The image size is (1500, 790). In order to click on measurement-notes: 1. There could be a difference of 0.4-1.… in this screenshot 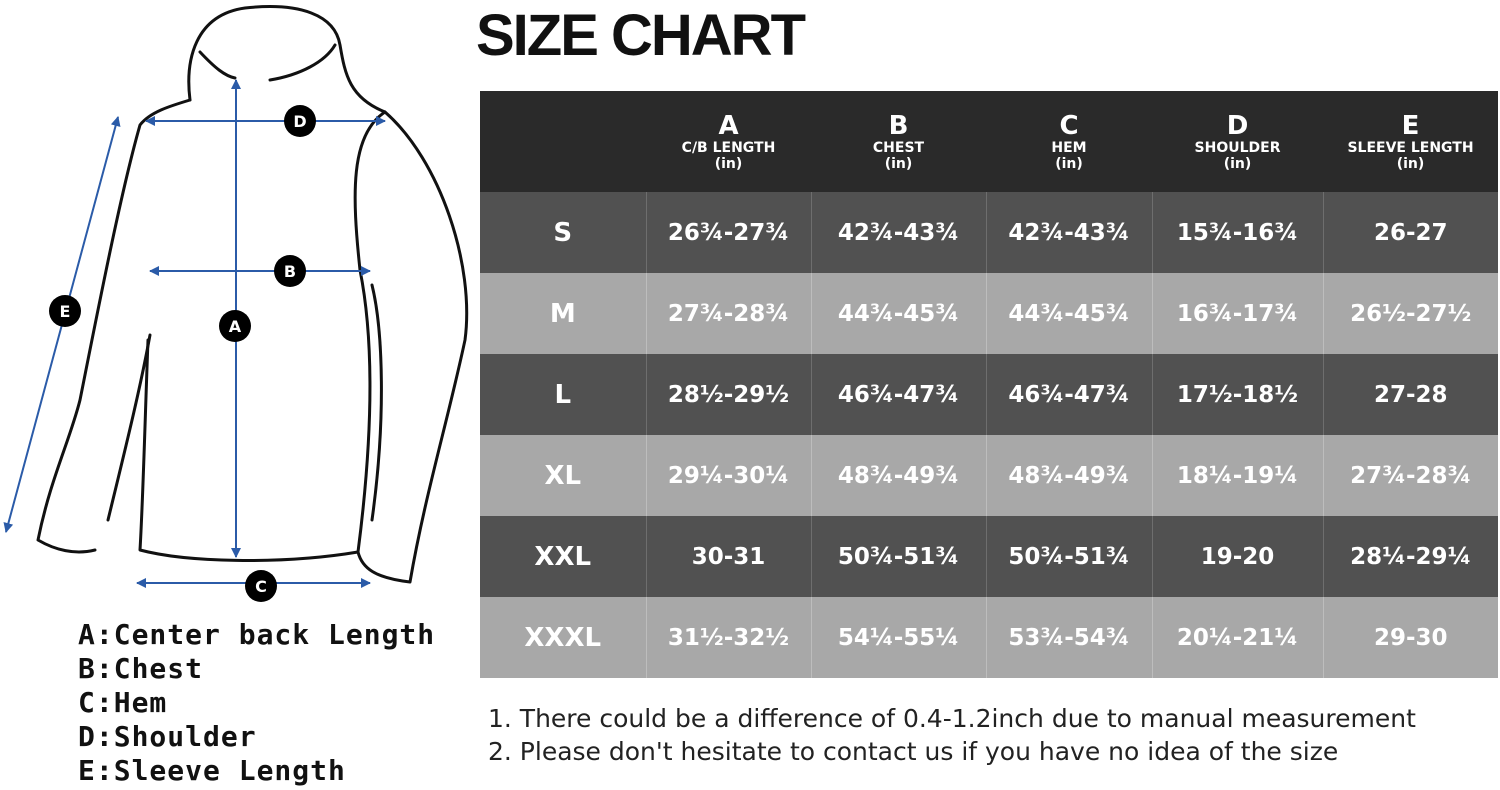, I will do `click(952, 735)`.